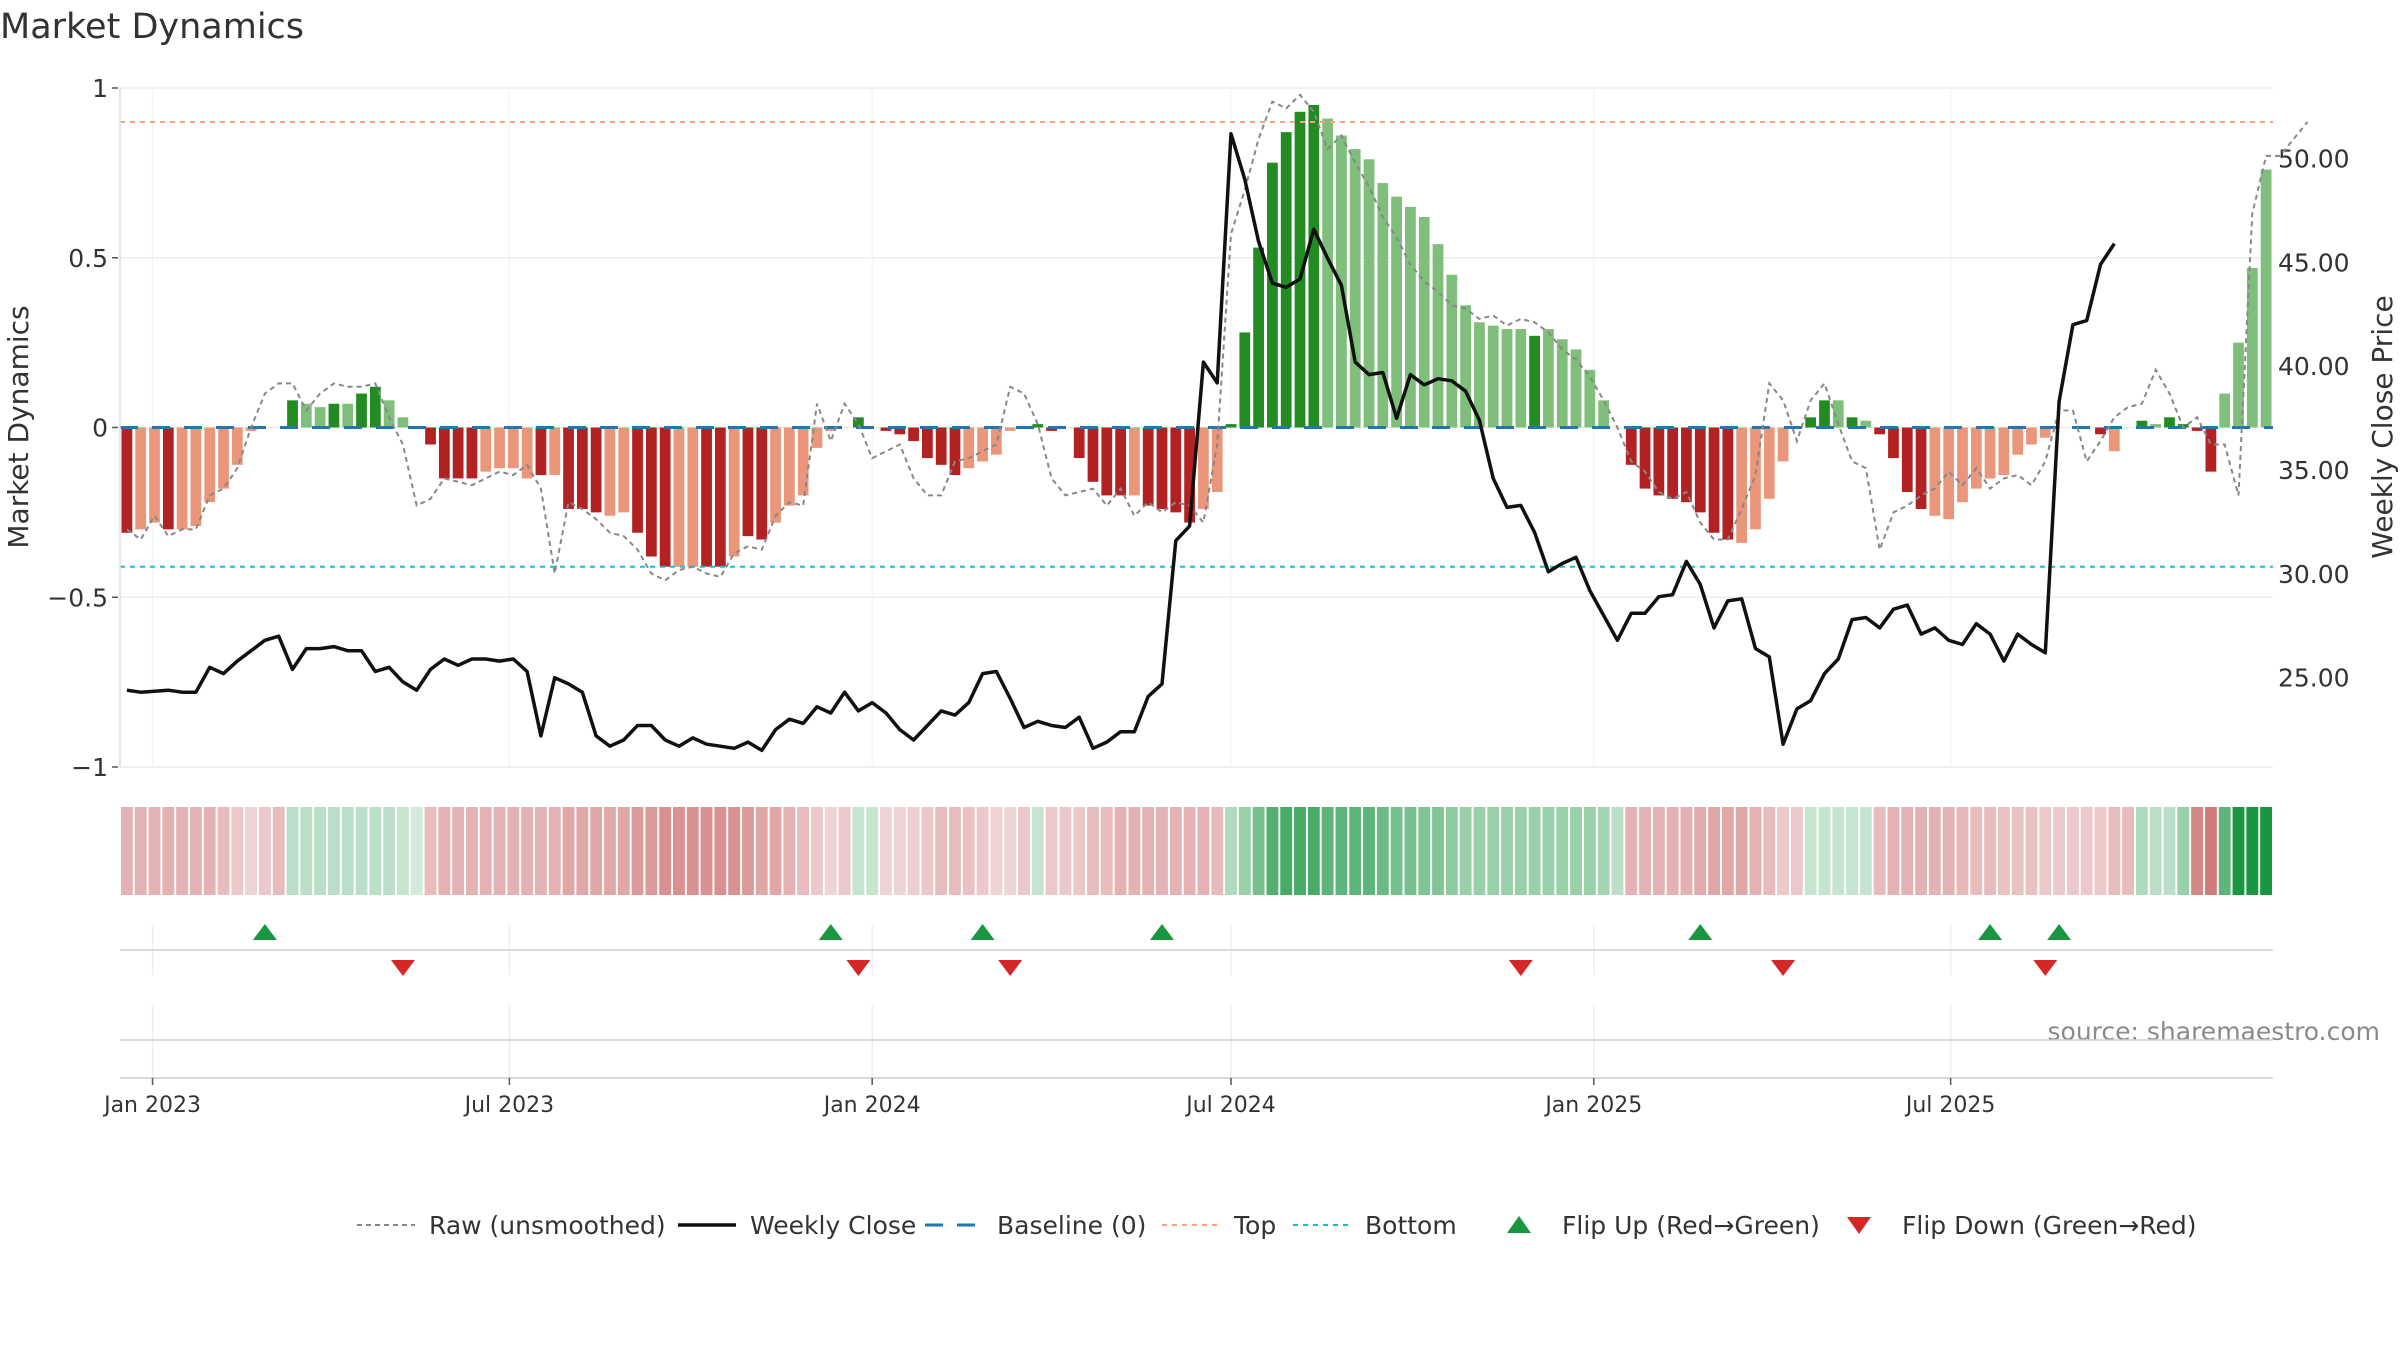 The width and height of the screenshot is (2400, 1354). Describe the element at coordinates (89, 767) in the screenshot. I see `y-tick-label: −1` at that location.